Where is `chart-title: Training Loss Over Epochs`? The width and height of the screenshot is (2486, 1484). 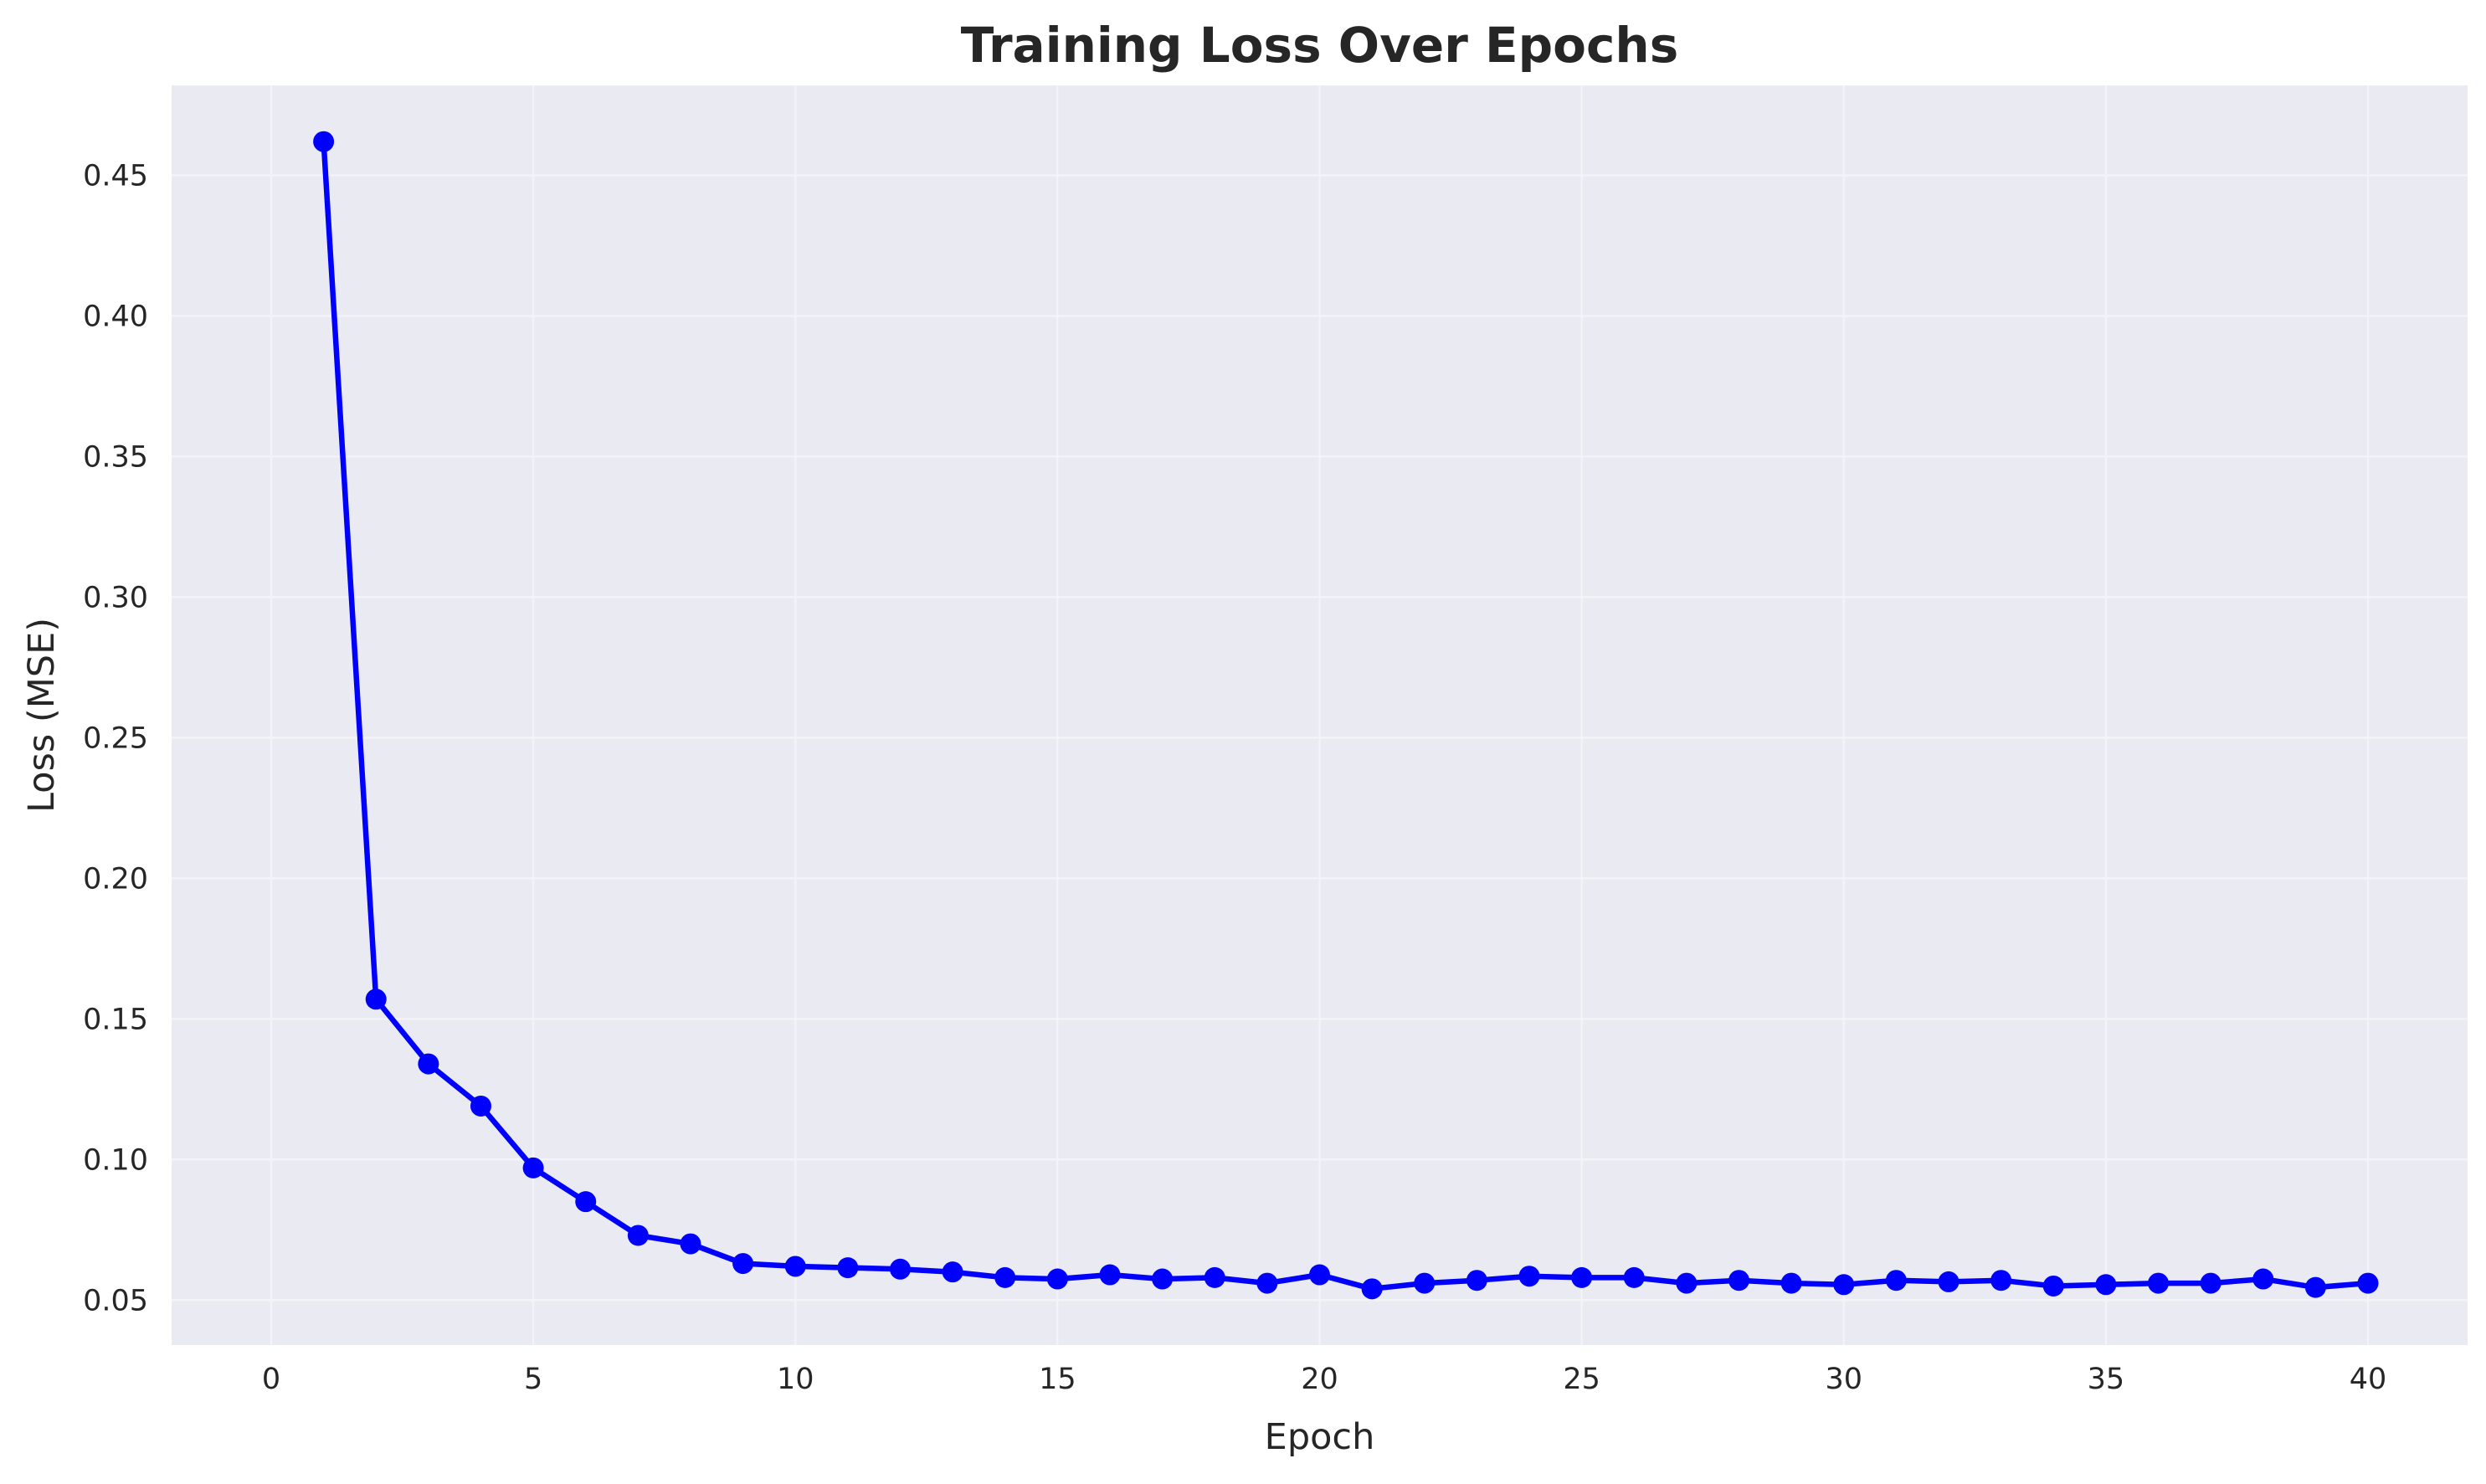
chart-title: Training Loss Over Epochs is located at coordinates (1320, 45).